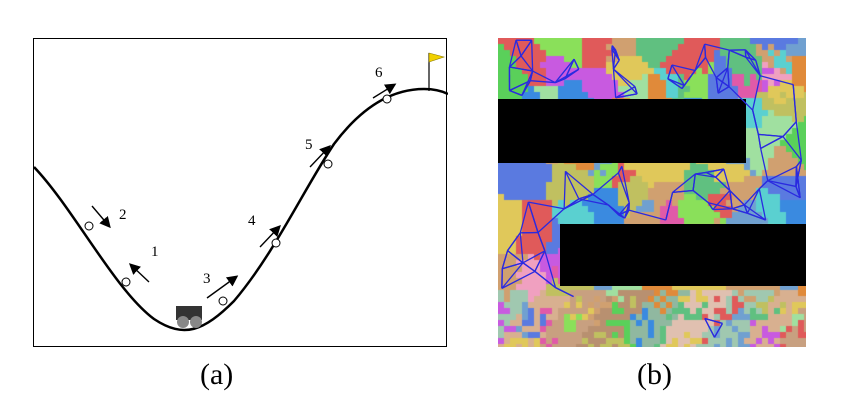 The height and width of the screenshot is (400, 850). What do you see at coordinates (207, 279) in the screenshot?
I see `step-label-3: 3` at bounding box center [207, 279].